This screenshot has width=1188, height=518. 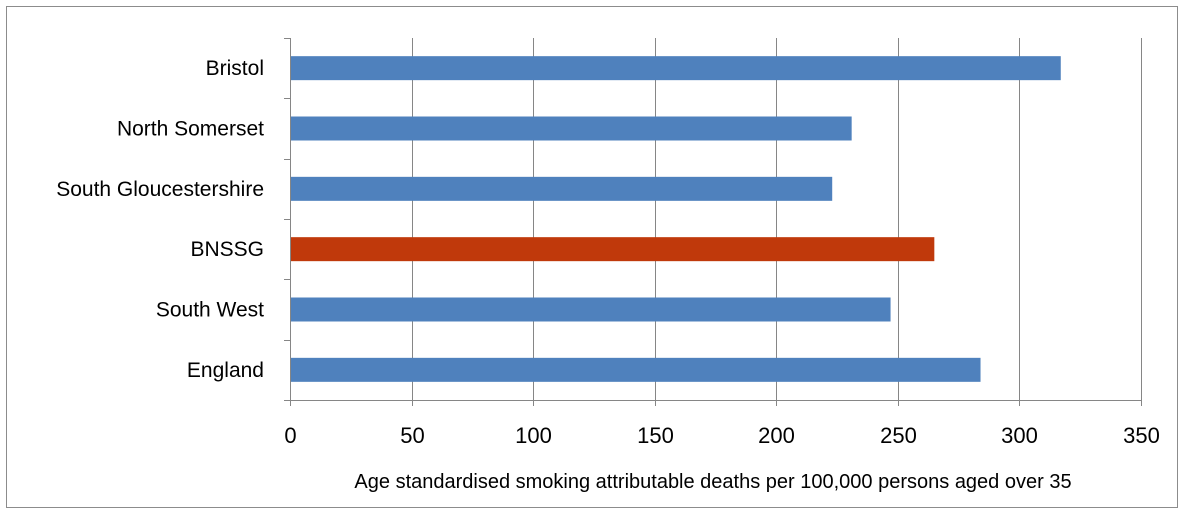 What do you see at coordinates (210, 310) in the screenshot?
I see `y-category-label: South West` at bounding box center [210, 310].